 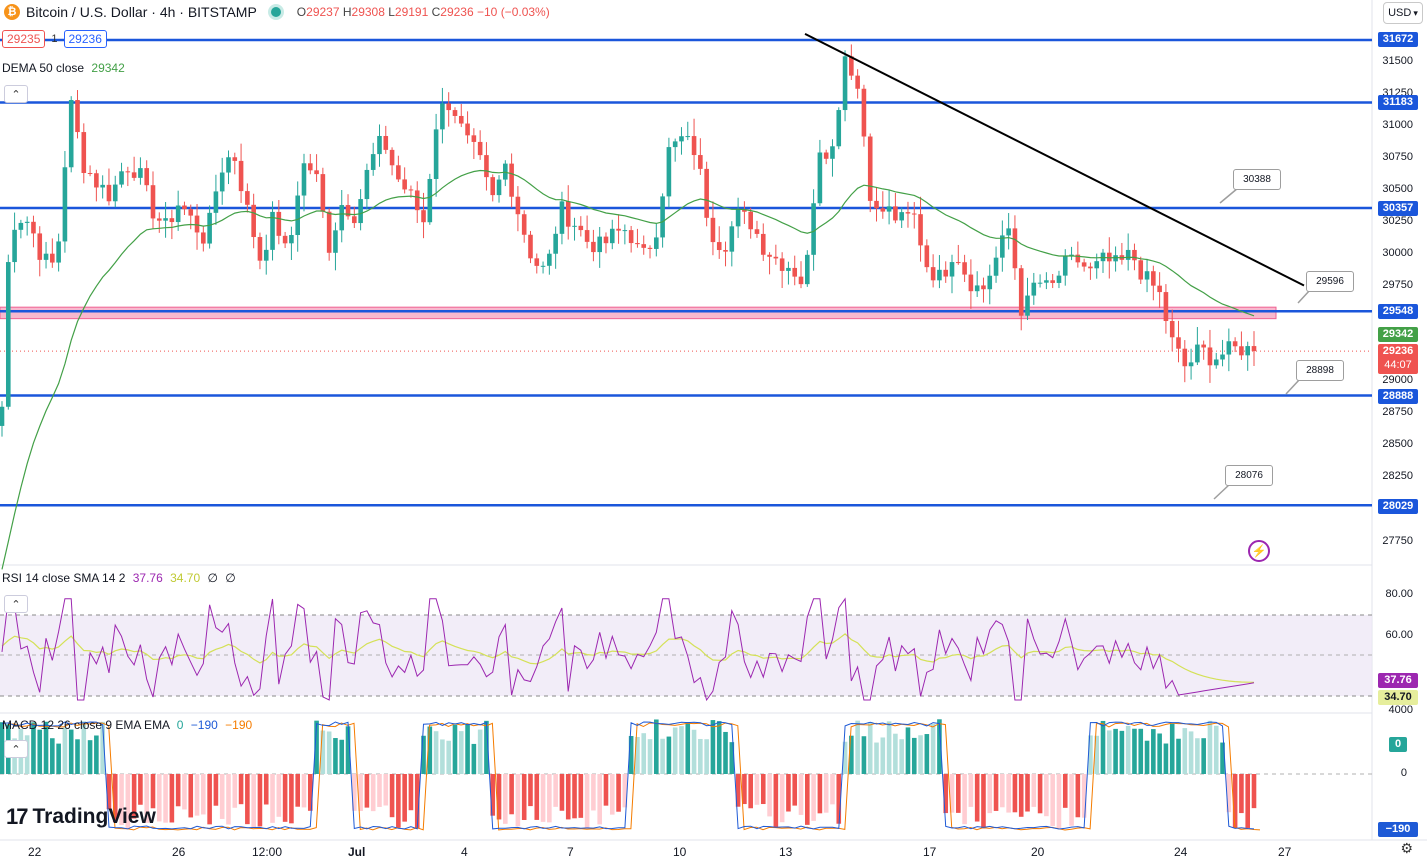 I want to click on price-callout: 30388, so click(x=1257, y=179).